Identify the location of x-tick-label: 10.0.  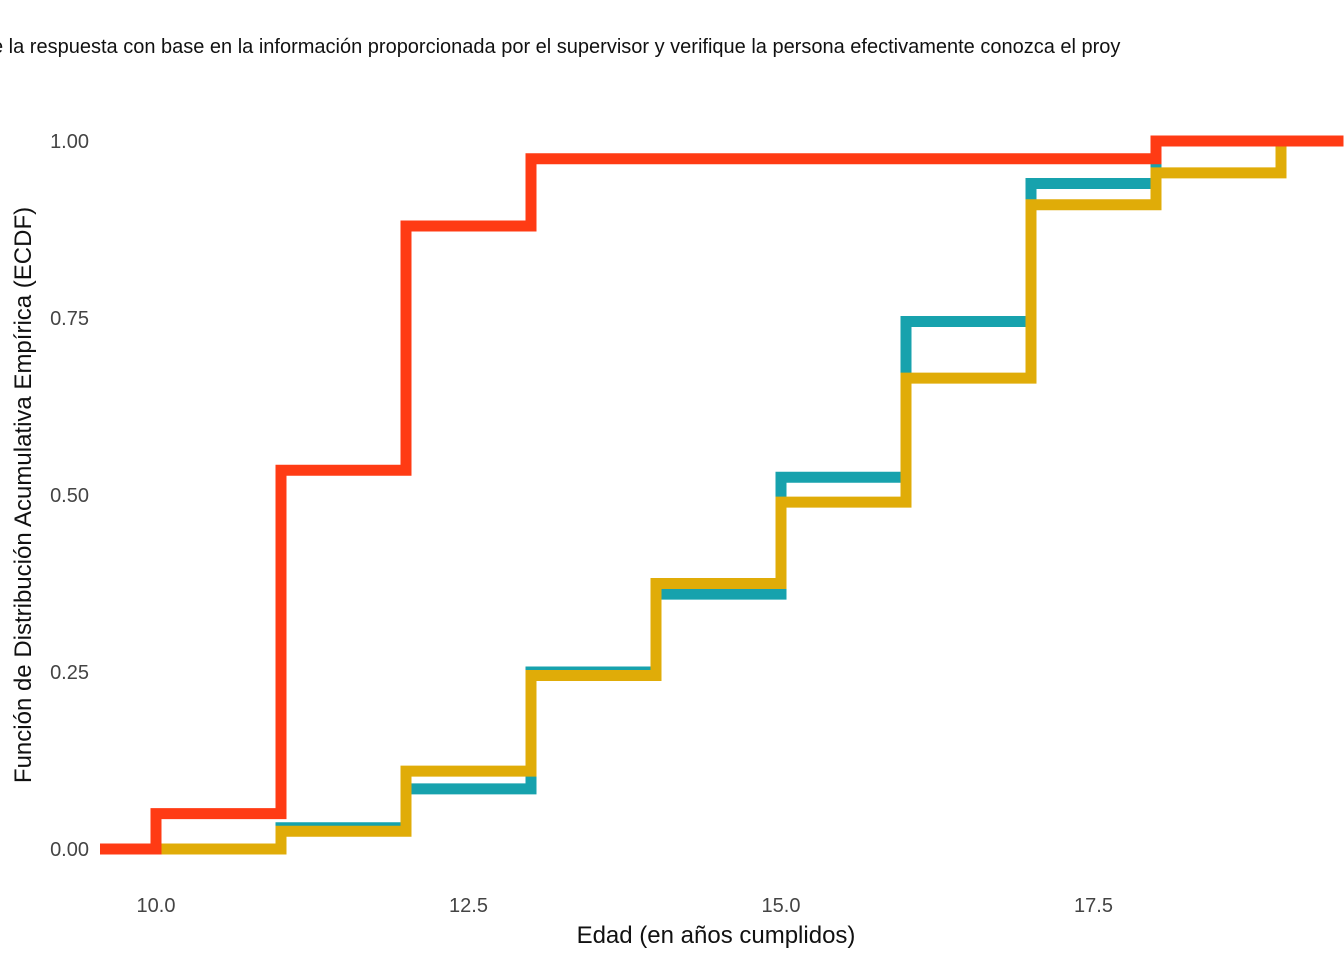
(156, 906).